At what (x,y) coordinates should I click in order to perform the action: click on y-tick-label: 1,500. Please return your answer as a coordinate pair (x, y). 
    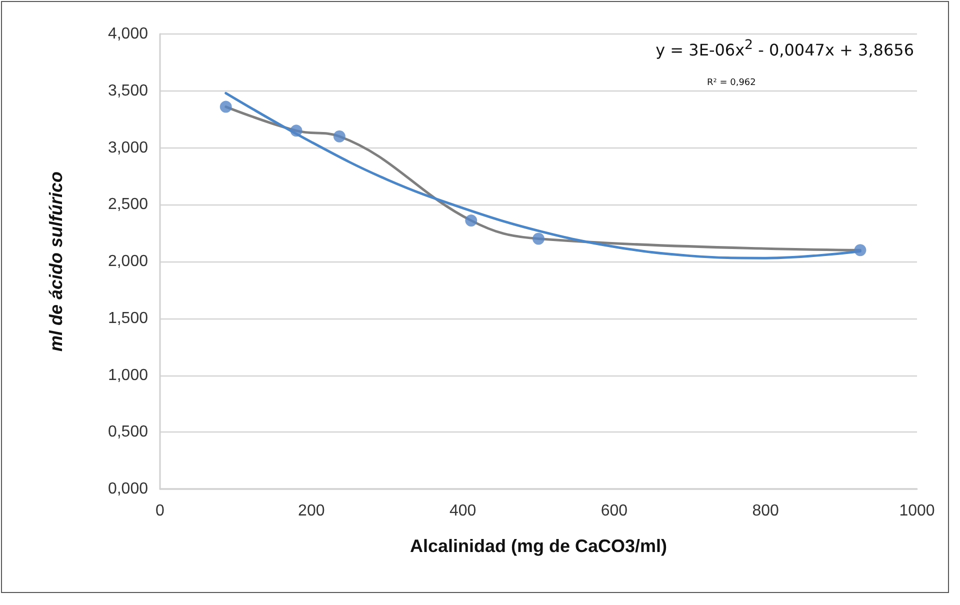
    Looking at the image, I should click on (128, 318).